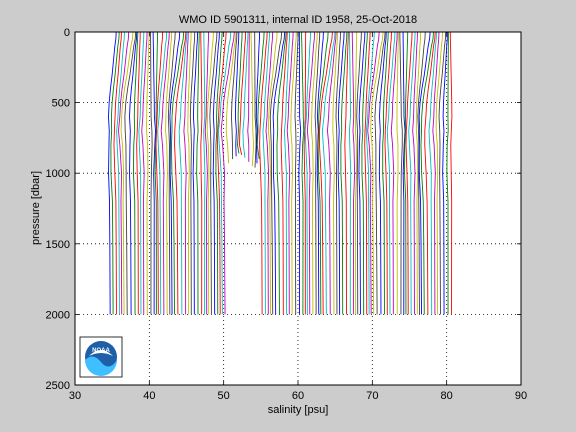  What do you see at coordinates (101, 351) in the screenshot?
I see `noaa-logo-text: NOAA` at bounding box center [101, 351].